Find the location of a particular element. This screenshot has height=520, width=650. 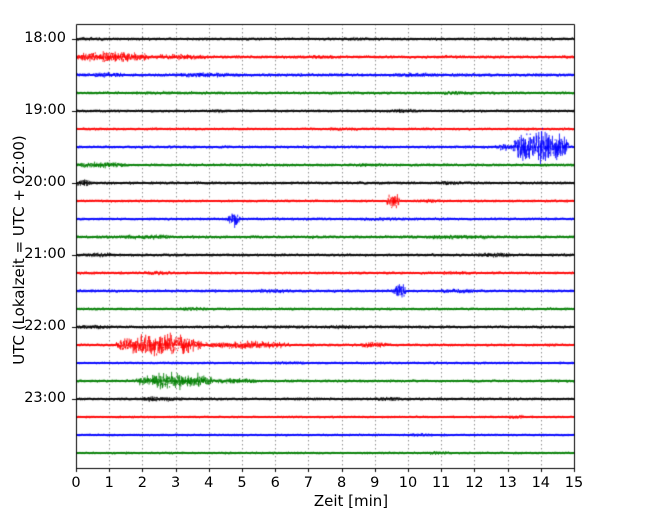

x-tick-label: 5 is located at coordinates (242, 483).